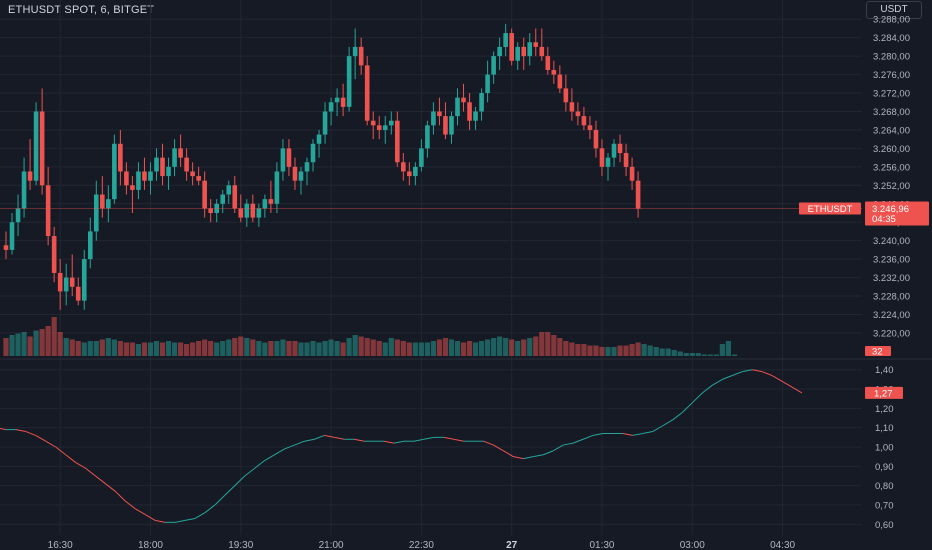  What do you see at coordinates (891, 278) in the screenshot?
I see `price-tick-label: 3.232,00` at bounding box center [891, 278].